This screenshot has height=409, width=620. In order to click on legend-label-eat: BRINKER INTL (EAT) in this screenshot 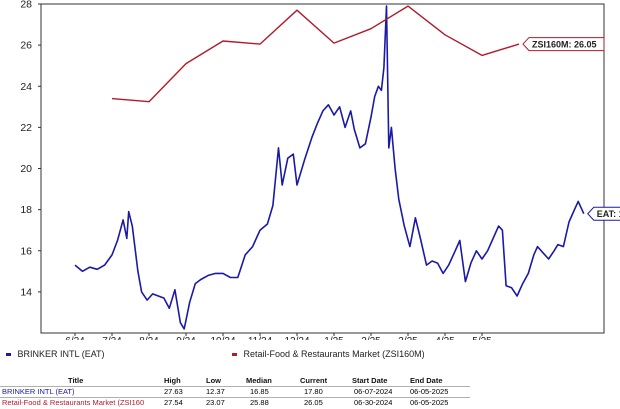, I will do `click(61, 354)`.